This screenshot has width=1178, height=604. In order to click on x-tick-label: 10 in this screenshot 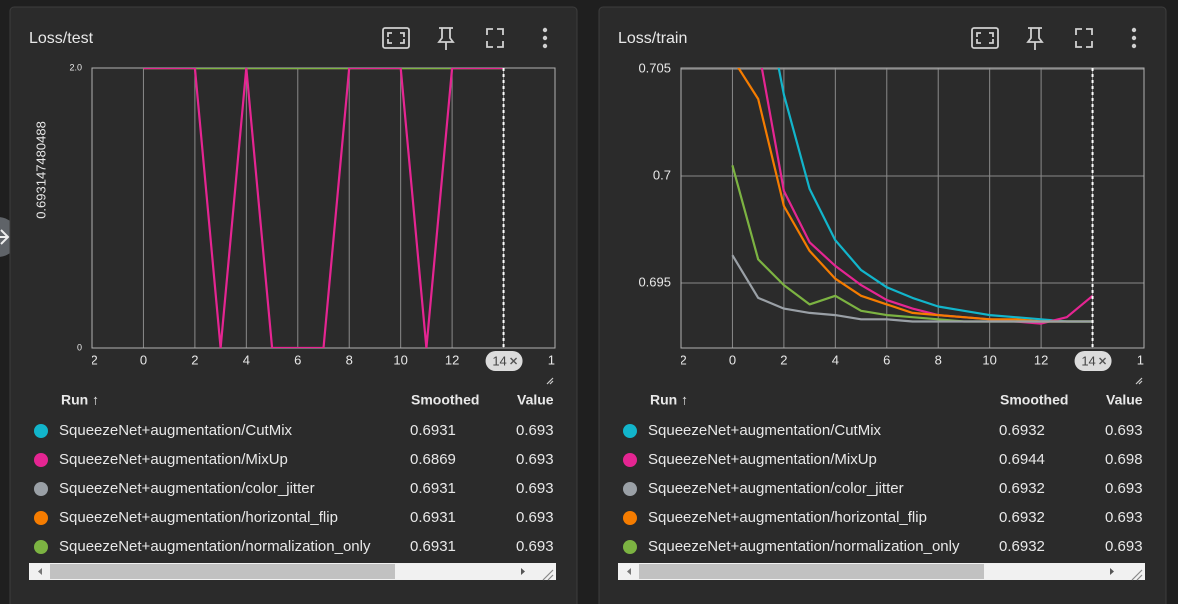, I will do `click(989, 359)`.